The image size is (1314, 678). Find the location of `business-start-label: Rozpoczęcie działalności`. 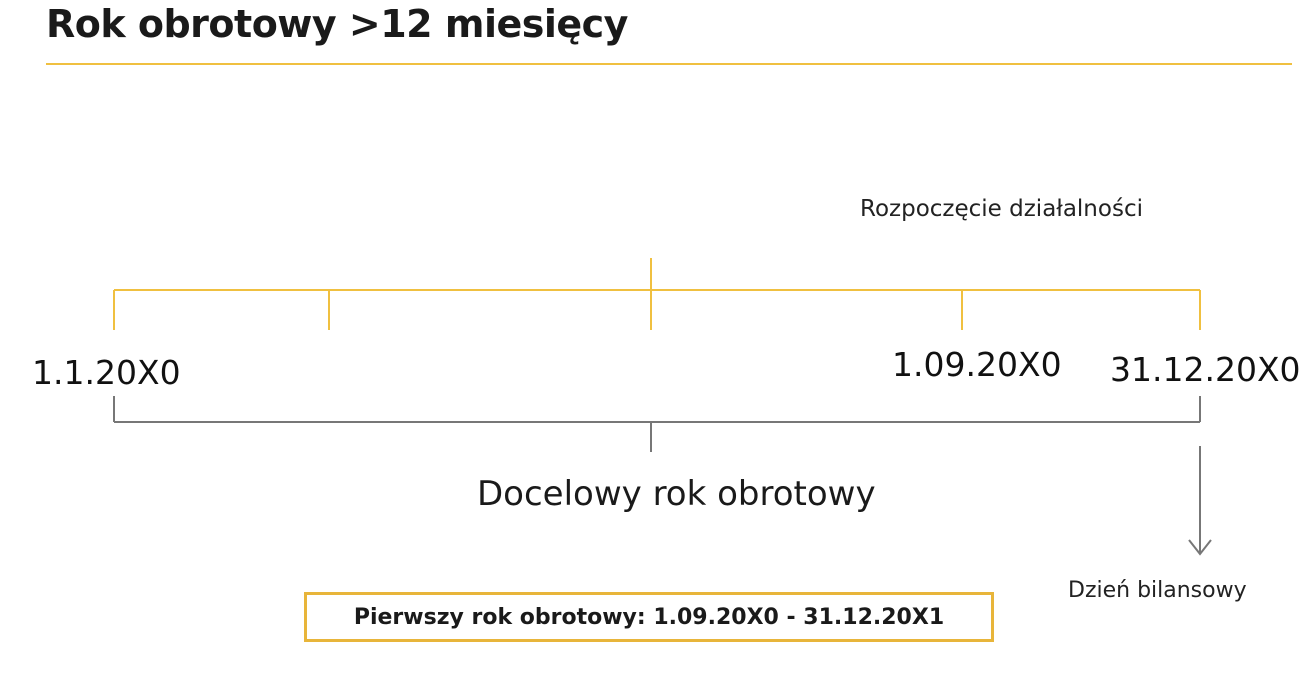

business-start-label: Rozpoczęcie działalności is located at coordinates (1001, 209).